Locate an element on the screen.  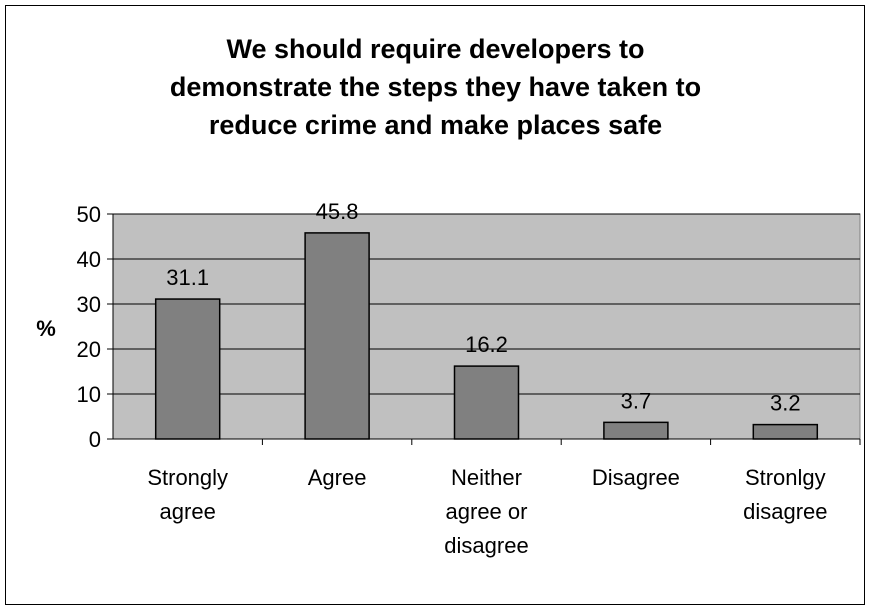
x-tick-label: Neither is located at coordinates (486, 477).